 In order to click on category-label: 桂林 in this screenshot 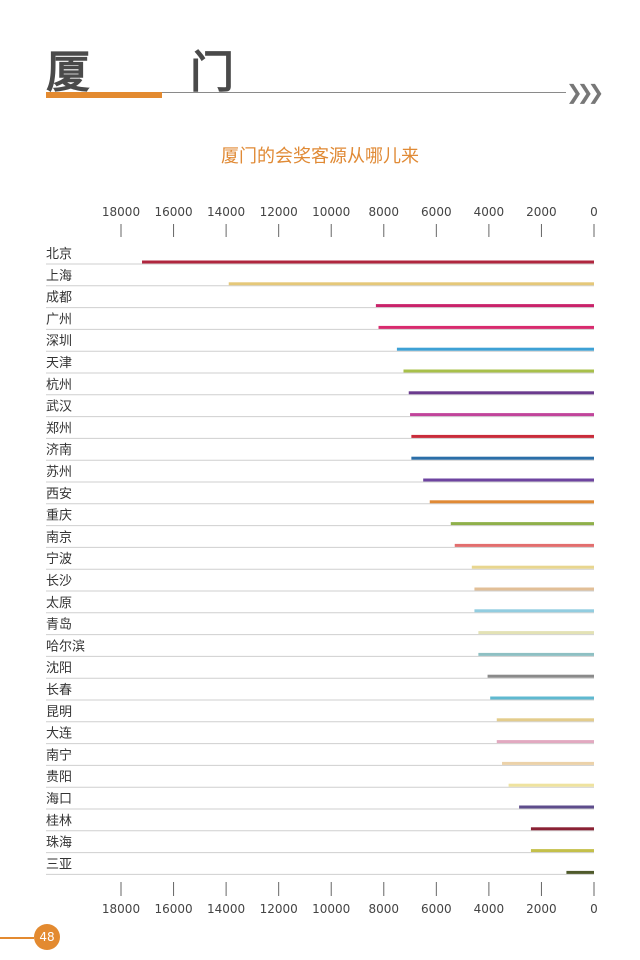, I will do `click(59, 821)`.